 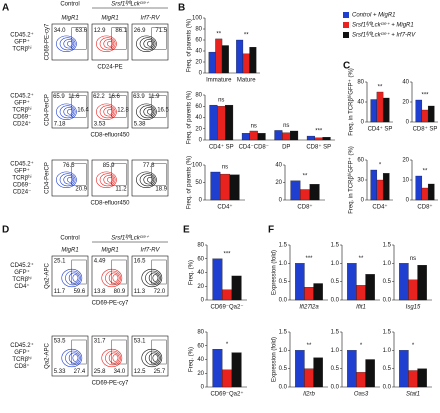 I want to click on category-label: Oas3, so click(x=361, y=395).